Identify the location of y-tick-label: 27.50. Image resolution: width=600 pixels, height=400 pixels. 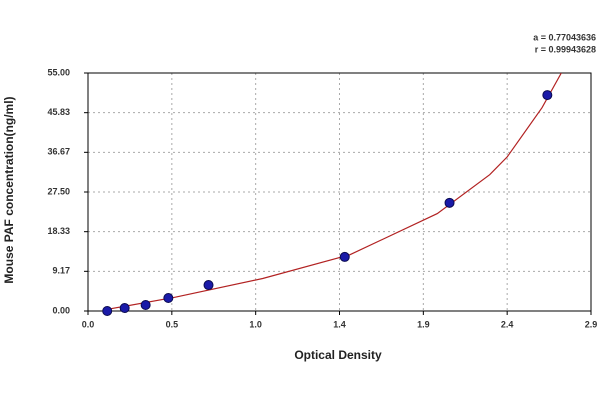
(58, 191).